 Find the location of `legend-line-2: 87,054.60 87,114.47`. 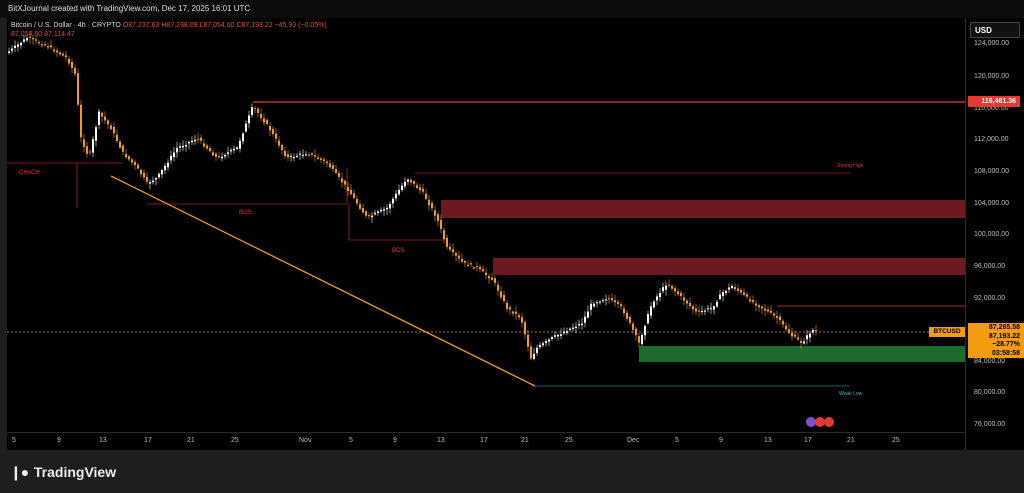

legend-line-2: 87,054.60 87,114.47 is located at coordinates (43, 34).